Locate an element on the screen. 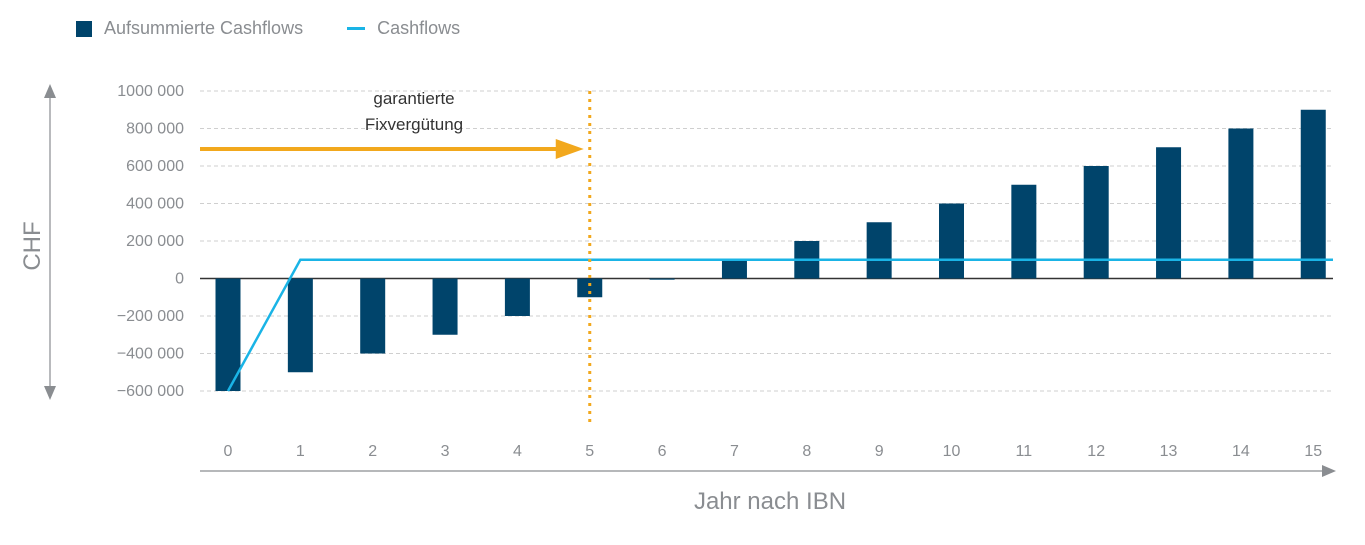 The image size is (1365, 545). x-tick-label: 6 is located at coordinates (662, 451).